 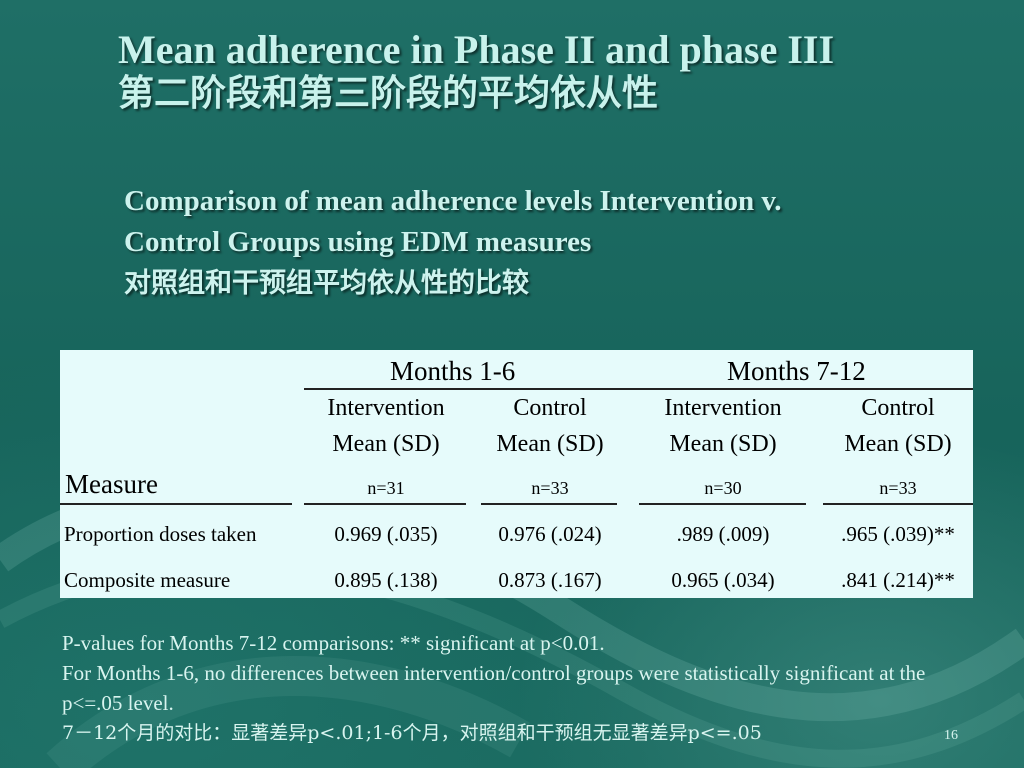 What do you see at coordinates (723, 444) in the screenshot?
I see `group-stat-3: Mean (SD)` at bounding box center [723, 444].